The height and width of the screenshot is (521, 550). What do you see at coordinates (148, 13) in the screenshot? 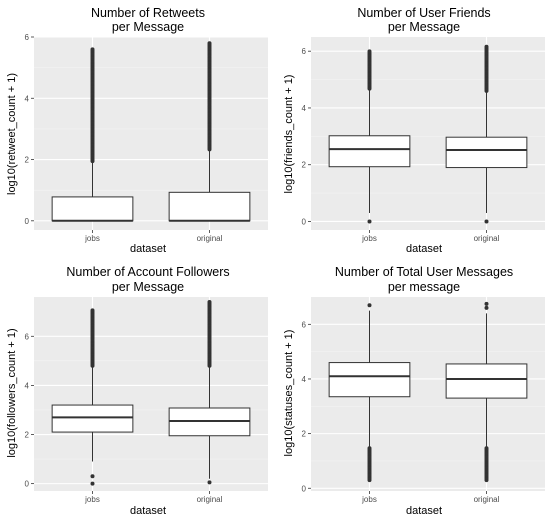
I see `panel-title-line-1: Number of Retweets` at bounding box center [148, 13].